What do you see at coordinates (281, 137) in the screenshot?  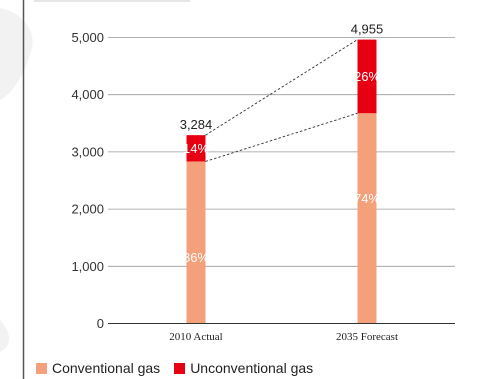 I see `connector-line-split` at bounding box center [281, 137].